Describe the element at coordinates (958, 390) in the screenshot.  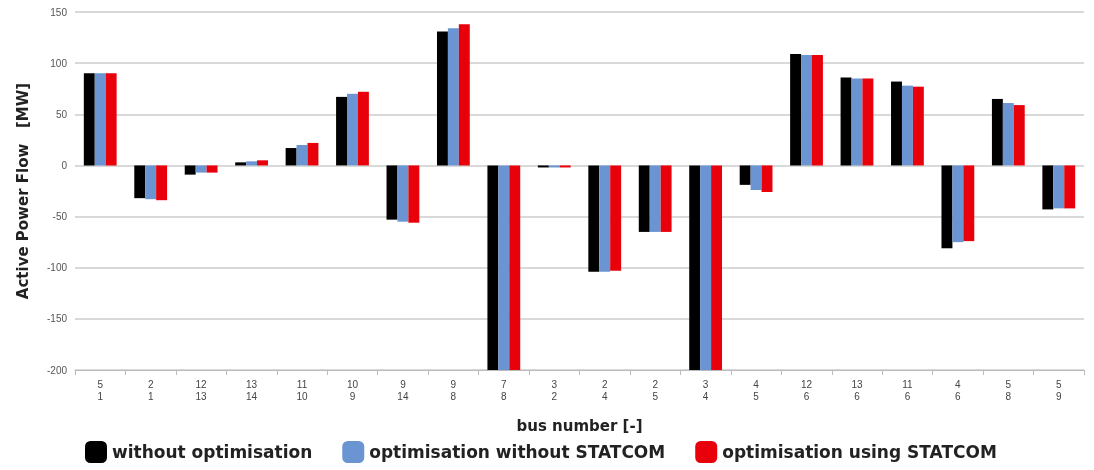
I see `x-tick-label: 4 6` at that location.